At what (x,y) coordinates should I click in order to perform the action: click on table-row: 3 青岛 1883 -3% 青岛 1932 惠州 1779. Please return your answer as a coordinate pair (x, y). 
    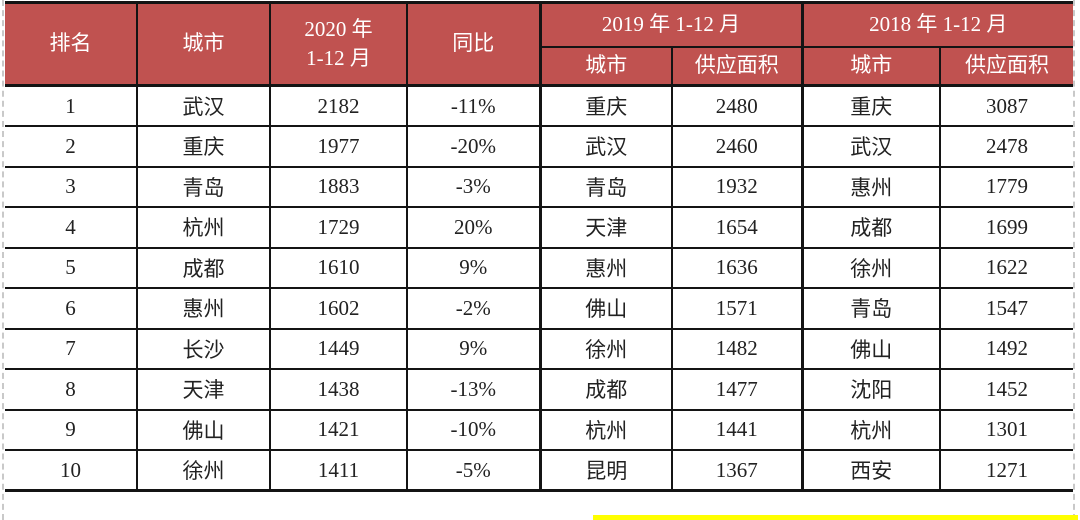
    Looking at the image, I should click on (539, 186).